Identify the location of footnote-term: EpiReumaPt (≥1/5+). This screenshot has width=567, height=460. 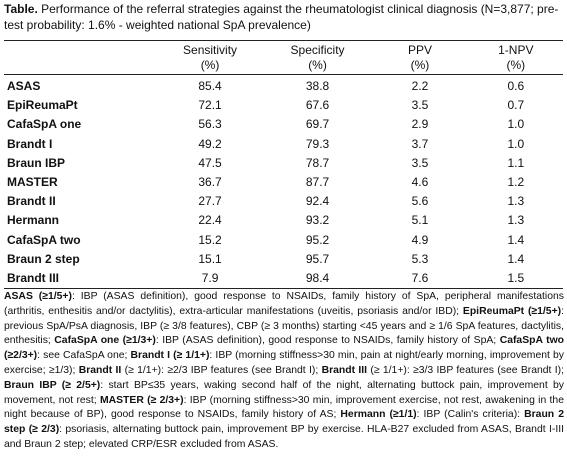
(512, 311).